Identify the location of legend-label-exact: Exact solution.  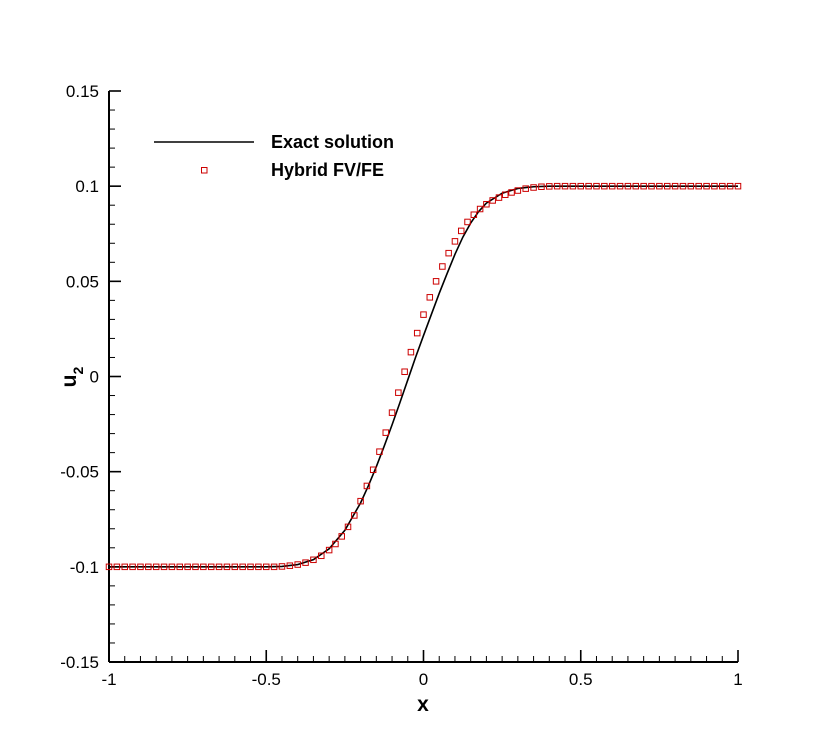
(332, 142).